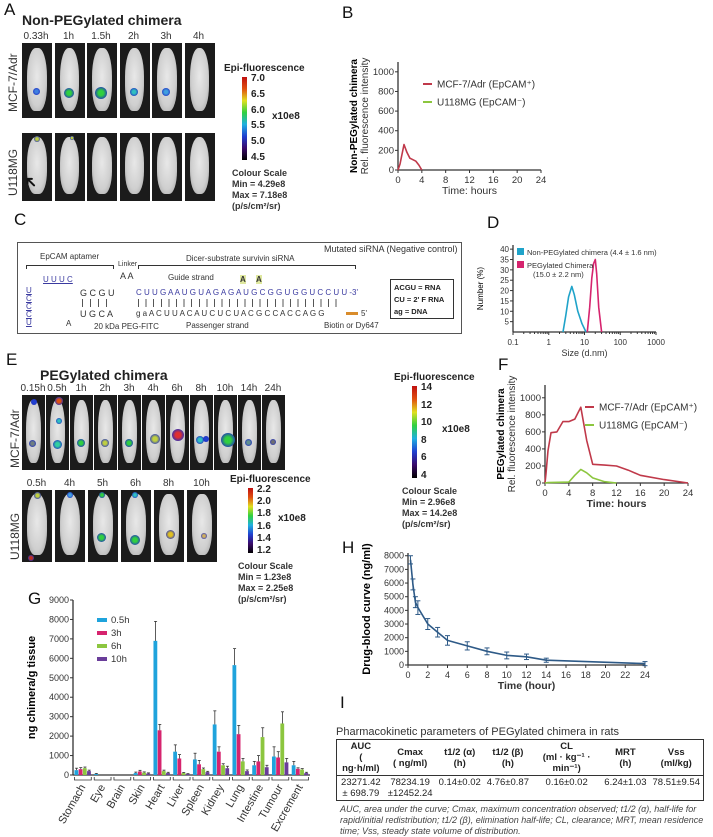  What do you see at coordinates (584, 353) in the screenshot?
I see `x-axis-label: Size (d.nm)` at bounding box center [584, 353].